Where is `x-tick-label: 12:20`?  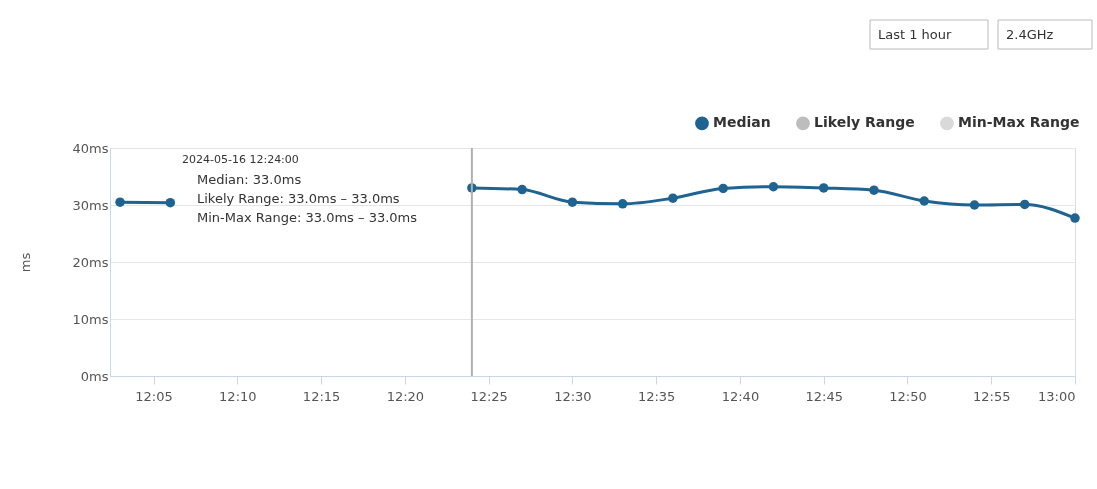 x-tick-label: 12:20 is located at coordinates (405, 396).